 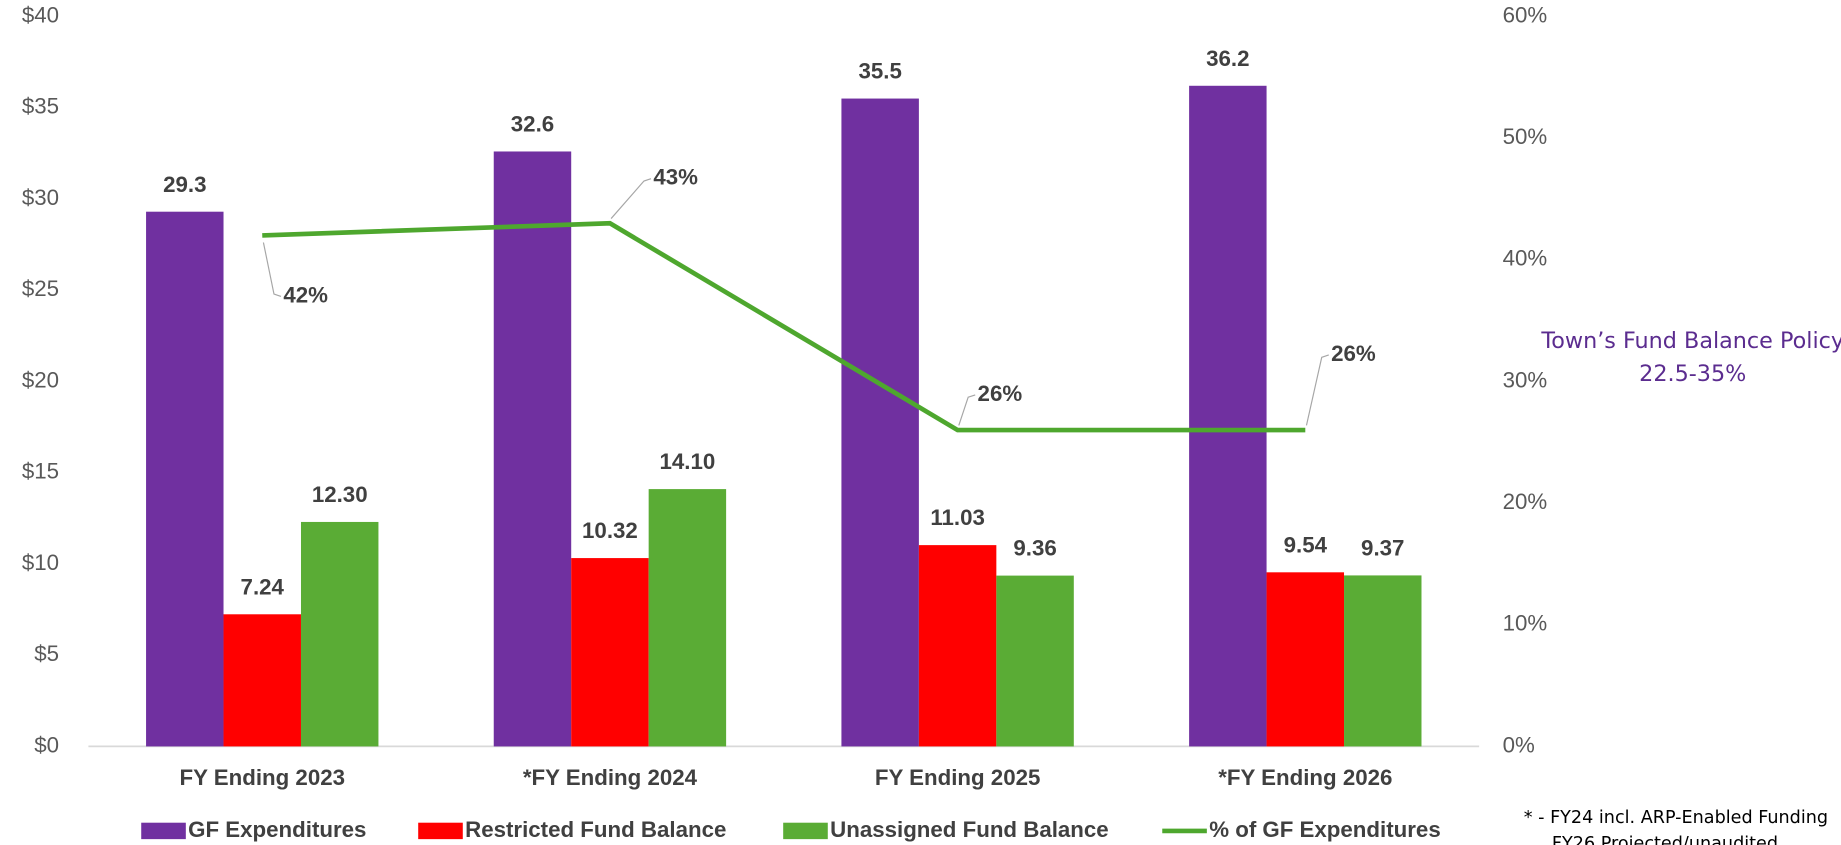 I want to click on line, so click(x=784, y=326).